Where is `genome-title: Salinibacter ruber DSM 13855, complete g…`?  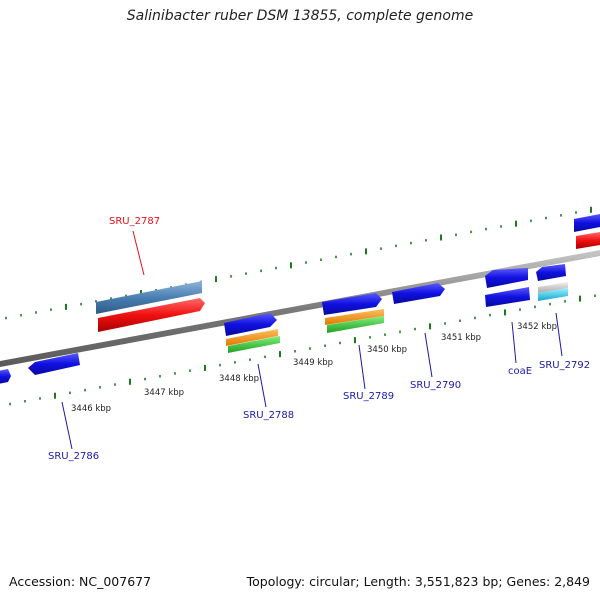
genome-title: Salinibacter ruber DSM 13855, complete g… is located at coordinates (300, 16).